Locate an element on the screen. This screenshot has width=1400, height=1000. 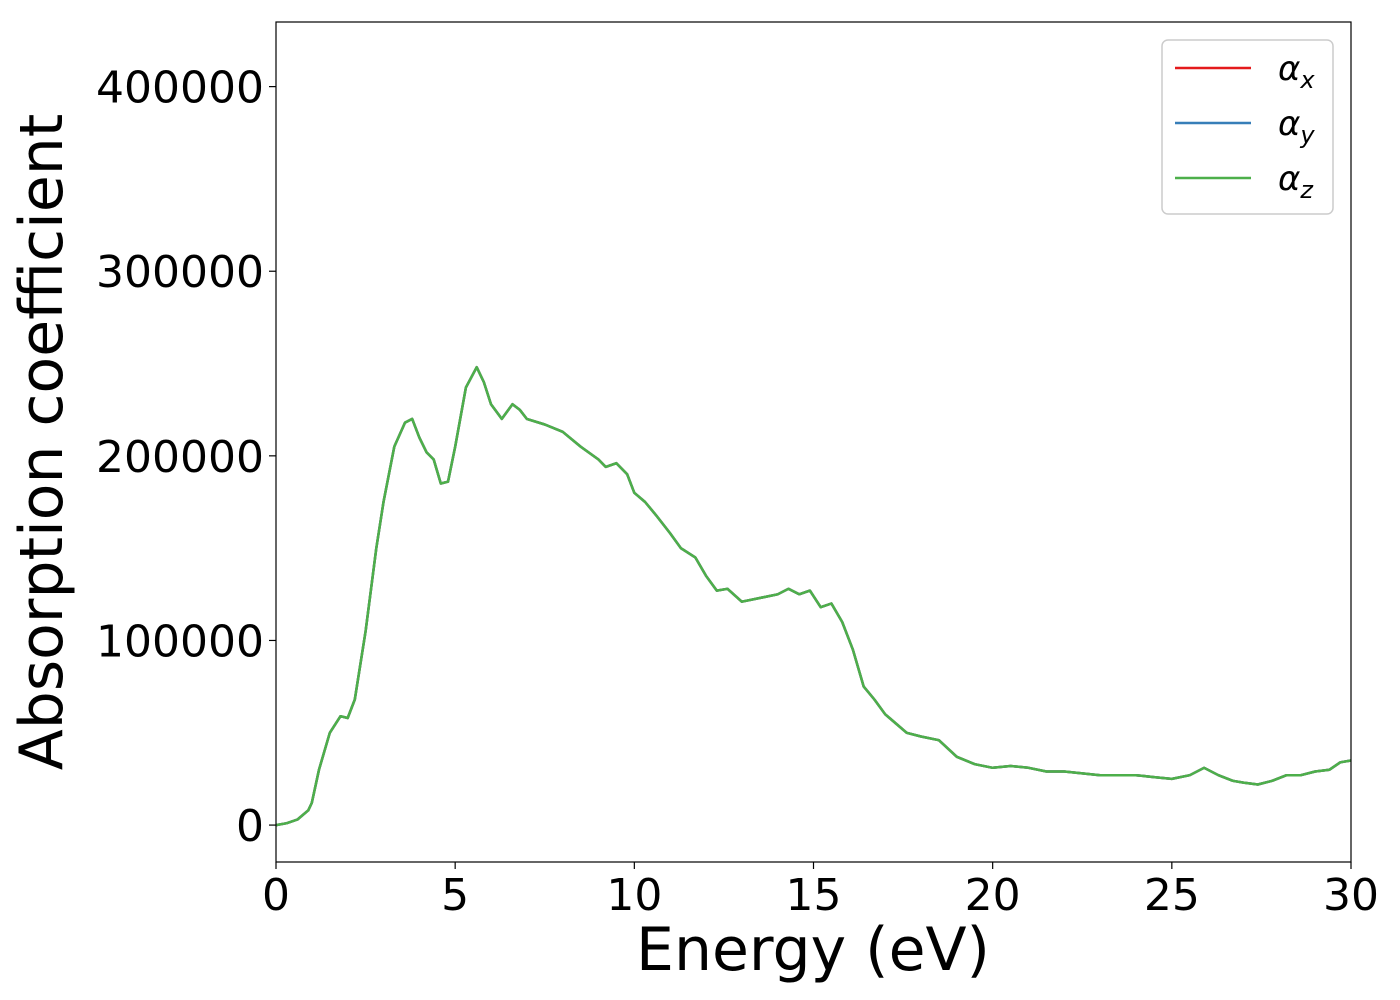
x-tick-label: 5 is located at coordinates (455, 895).